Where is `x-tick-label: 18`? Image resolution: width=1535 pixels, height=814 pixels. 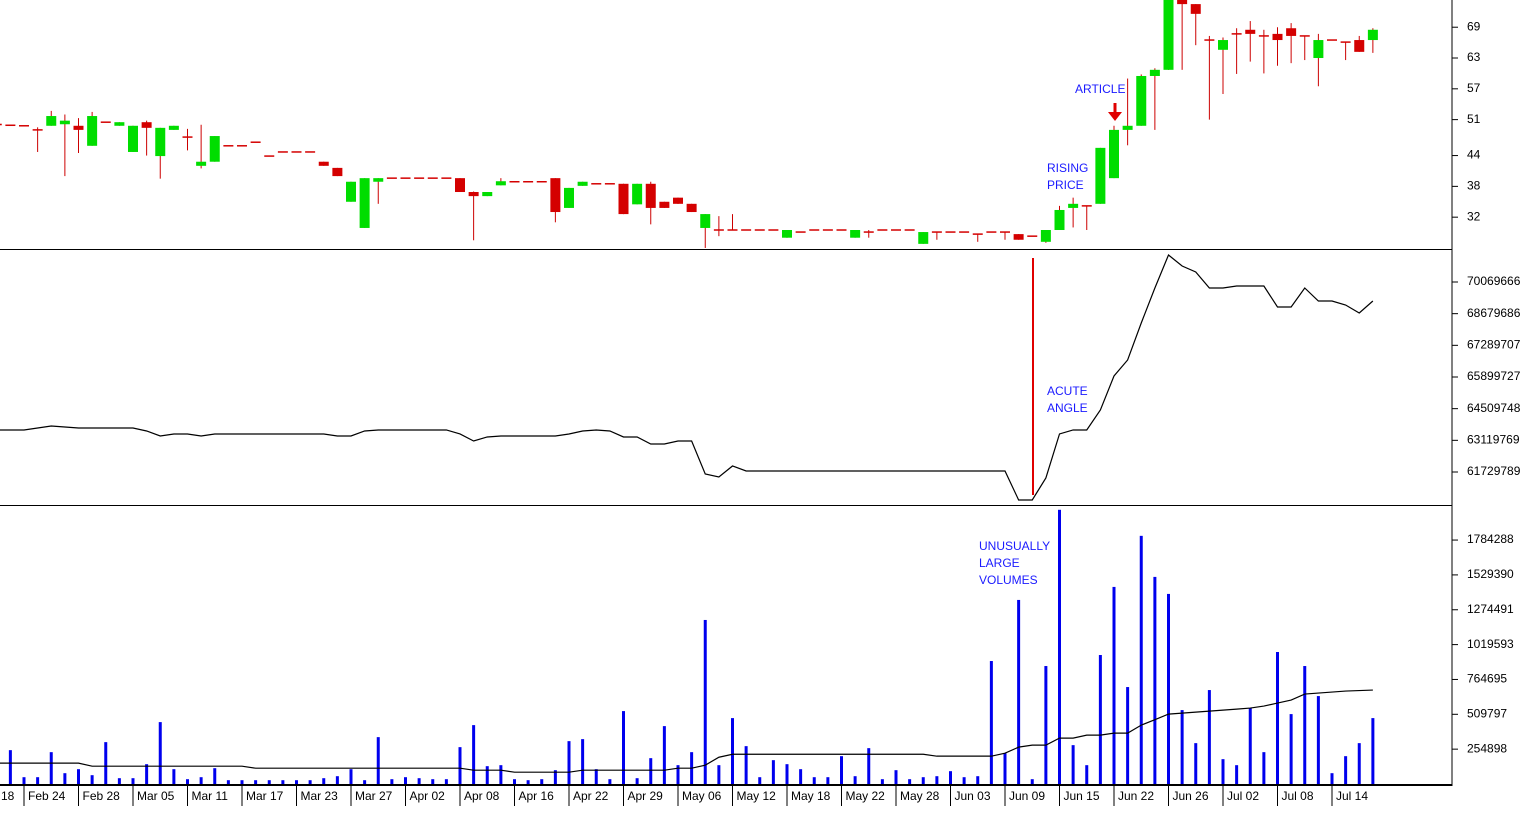
x-tick-label: 18 is located at coordinates (8, 796).